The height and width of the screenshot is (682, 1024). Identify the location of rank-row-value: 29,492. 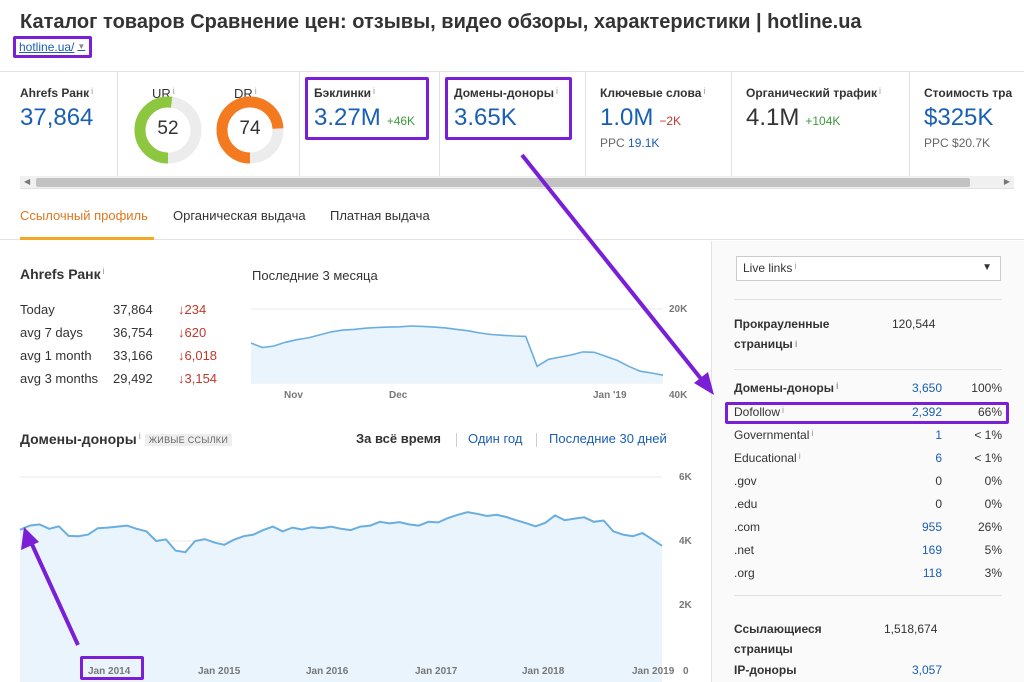
(133, 378).